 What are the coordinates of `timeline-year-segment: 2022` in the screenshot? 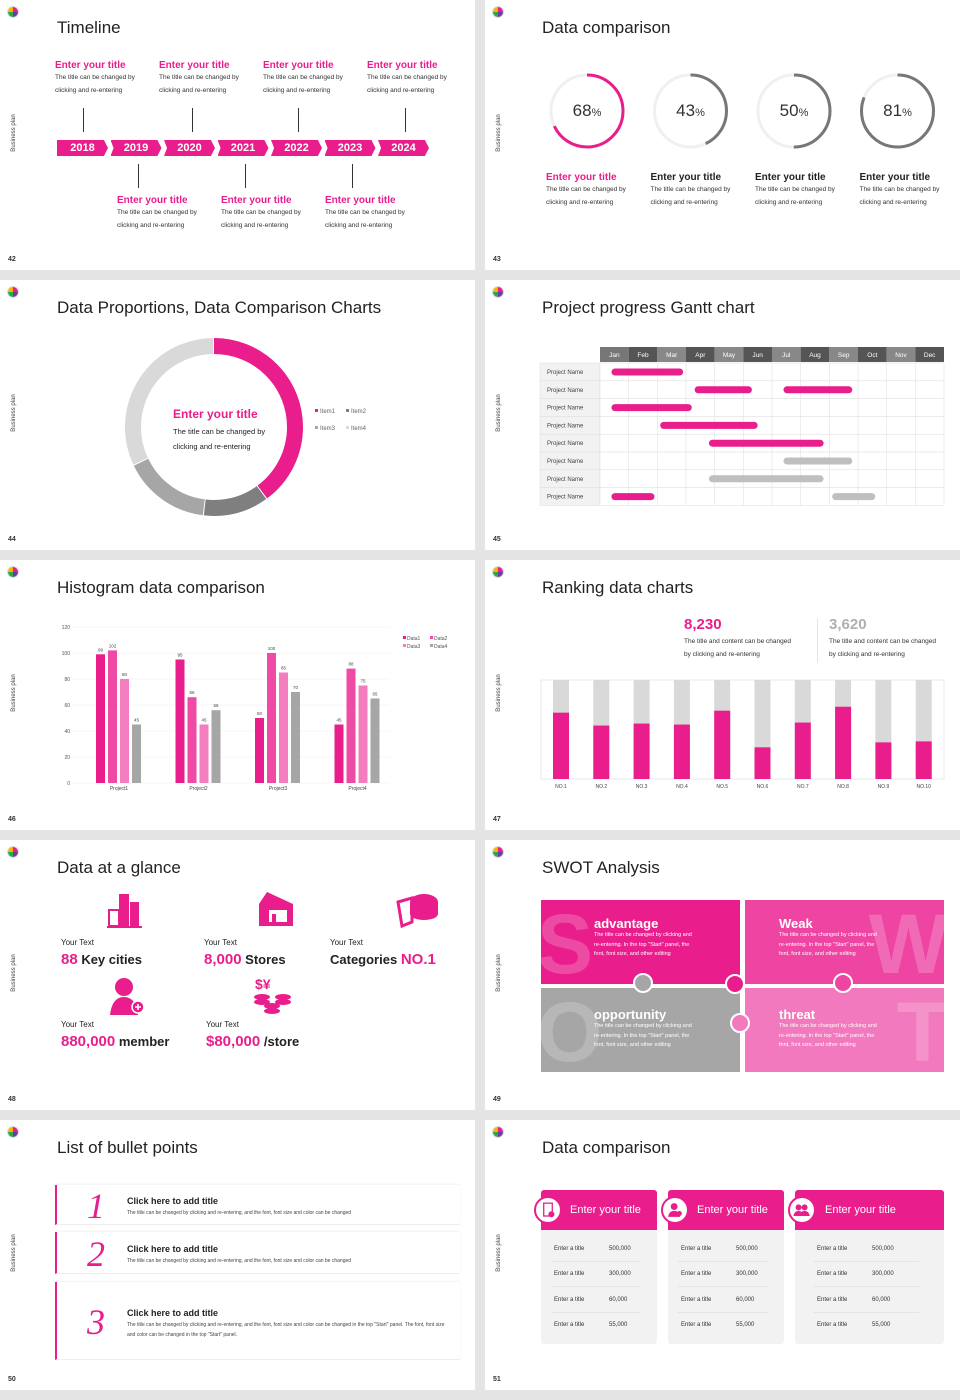 It's located at (296, 148).